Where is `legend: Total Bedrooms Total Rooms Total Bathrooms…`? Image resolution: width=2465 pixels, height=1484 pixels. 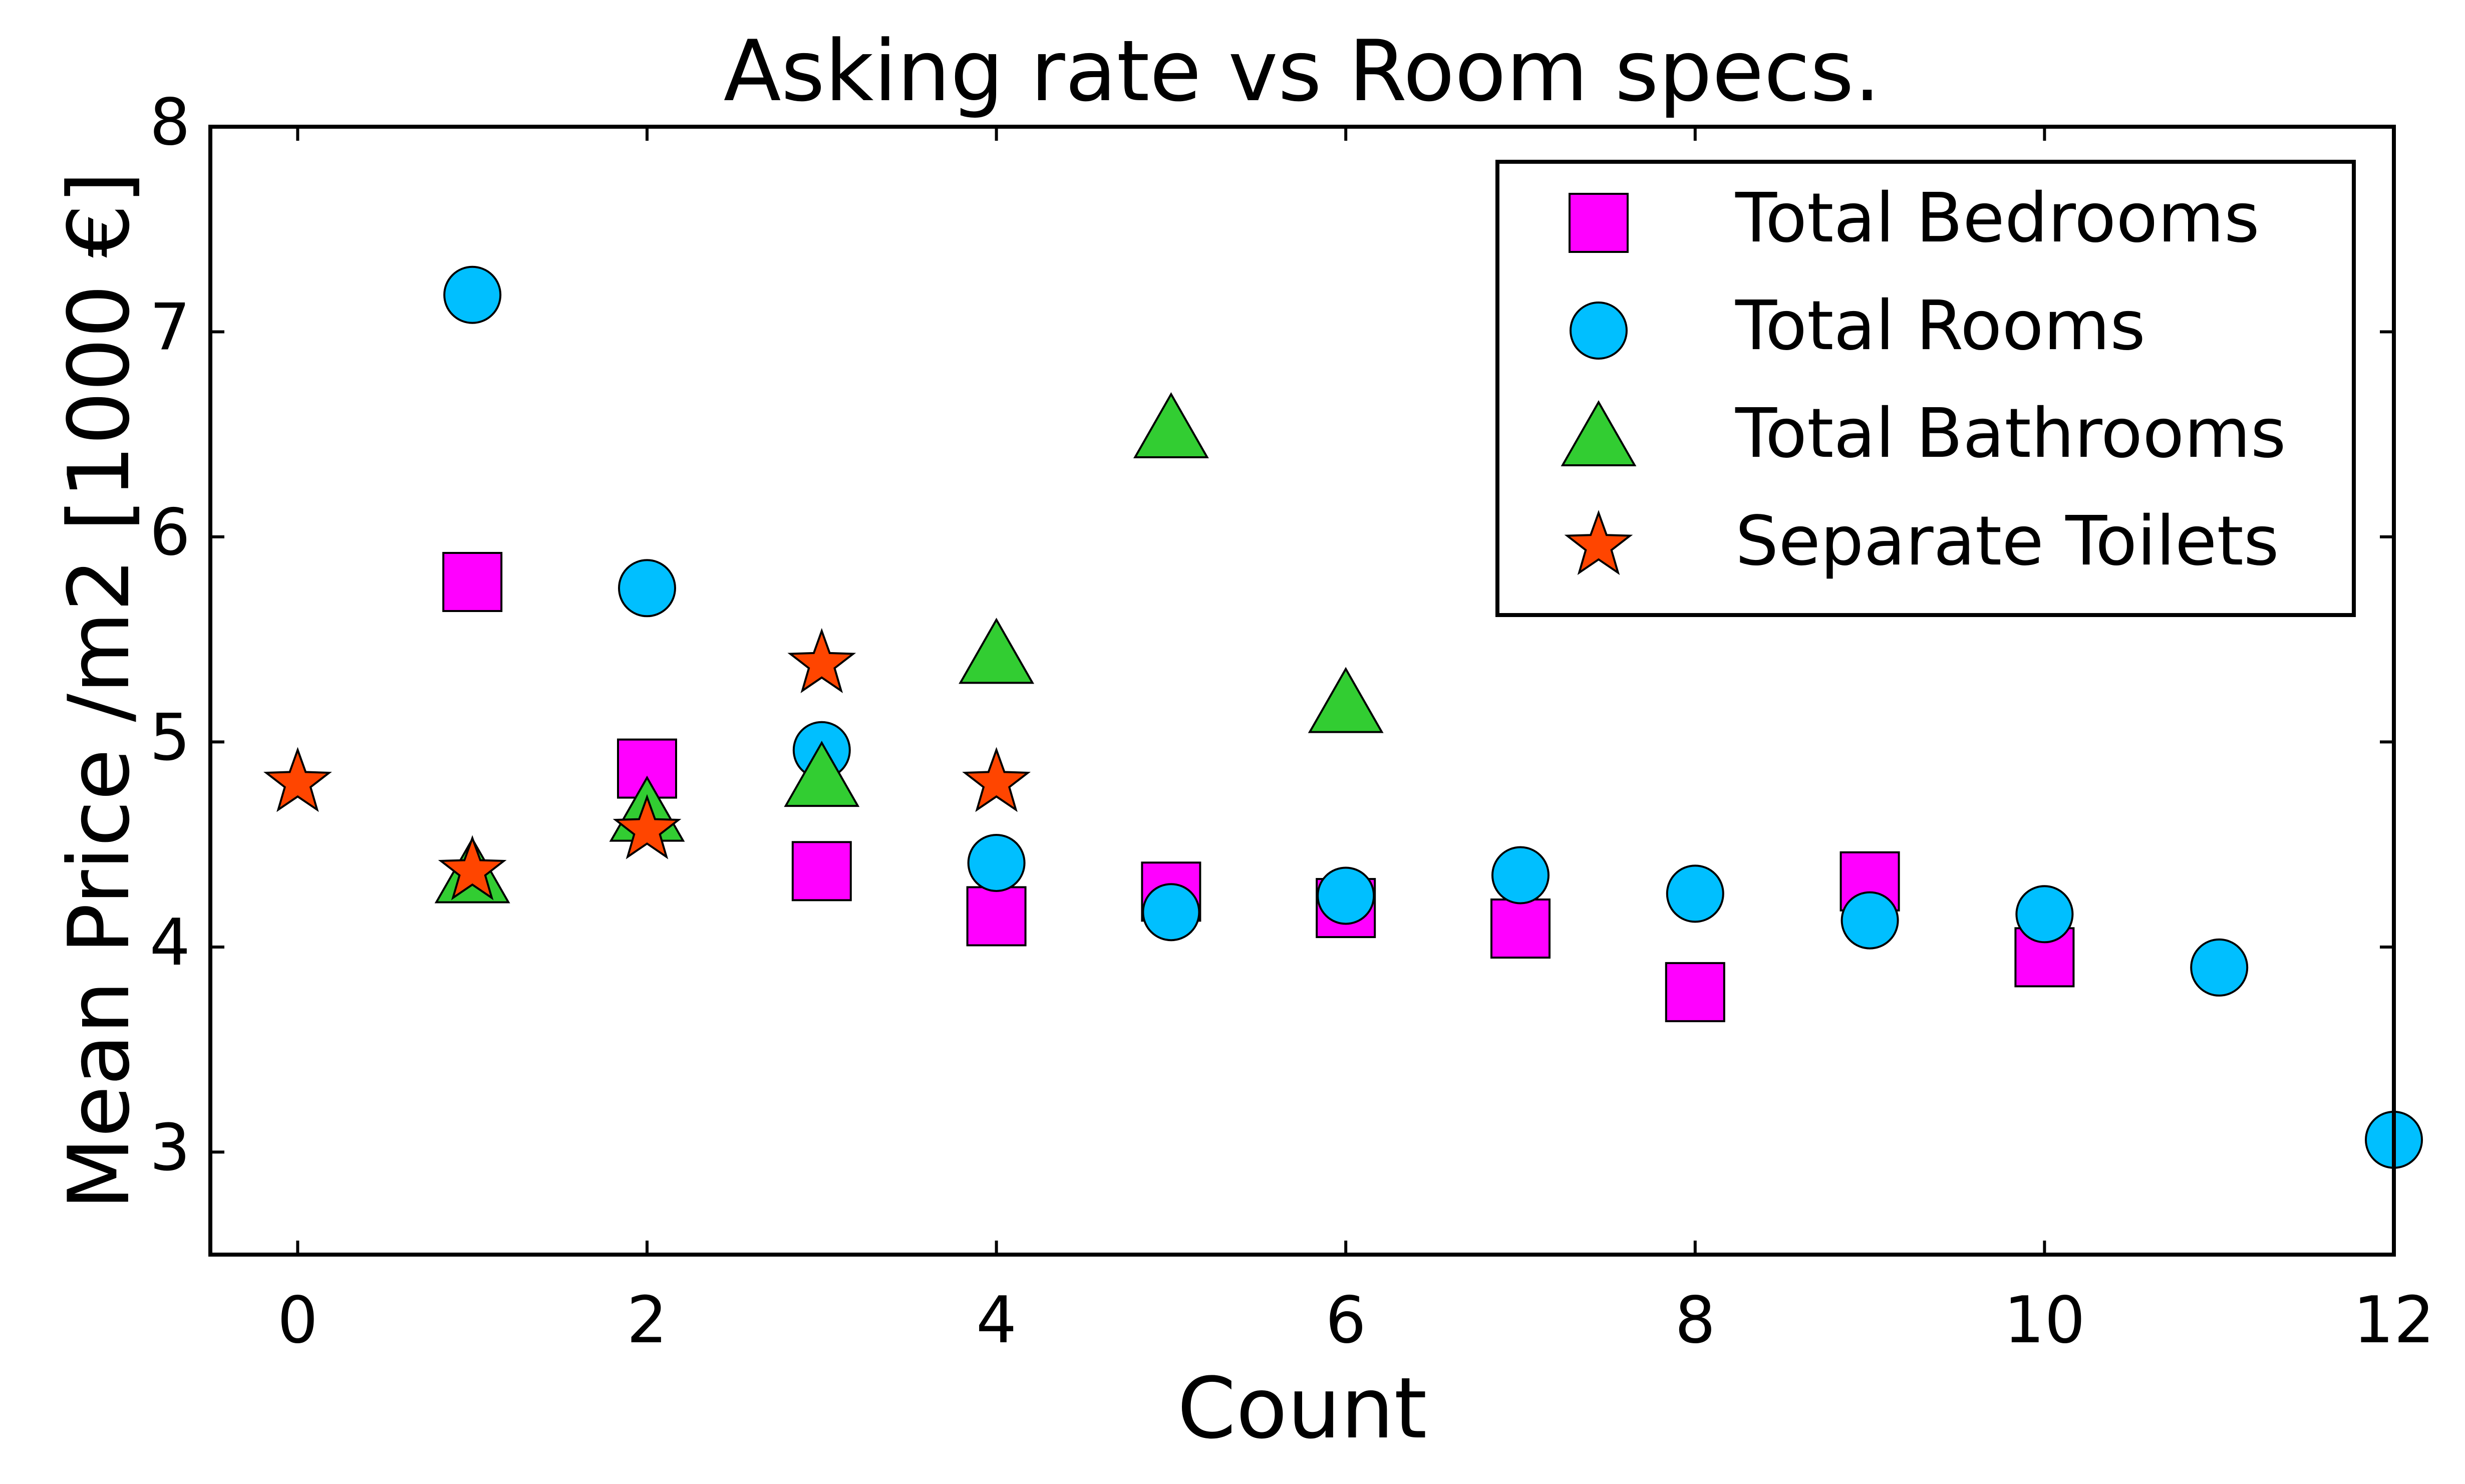 legend: Total Bedrooms Total Rooms Total Bathrooms… is located at coordinates (1925, 388).